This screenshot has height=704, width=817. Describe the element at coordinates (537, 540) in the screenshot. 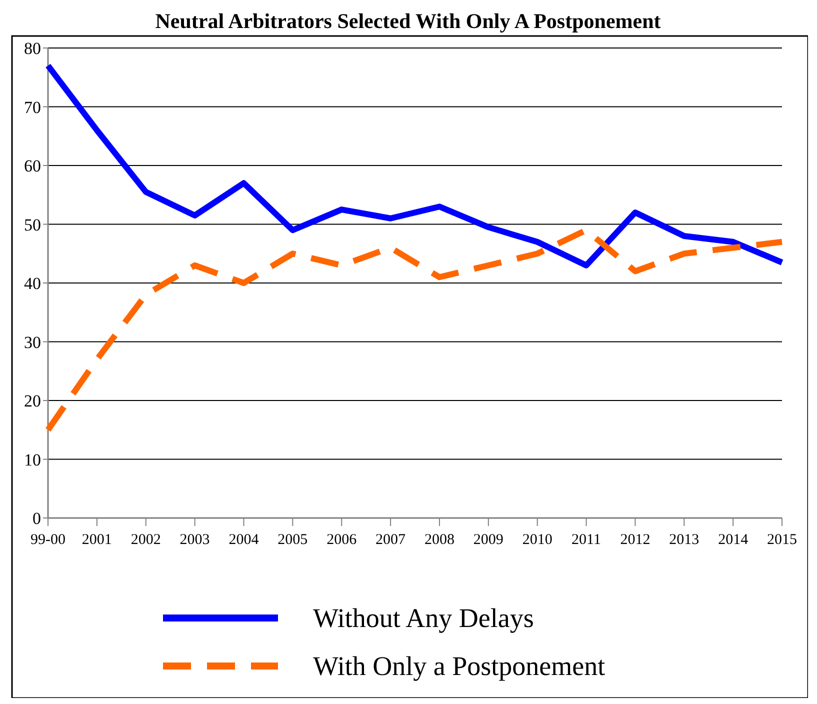

I see `x-tick-label: 2010` at that location.